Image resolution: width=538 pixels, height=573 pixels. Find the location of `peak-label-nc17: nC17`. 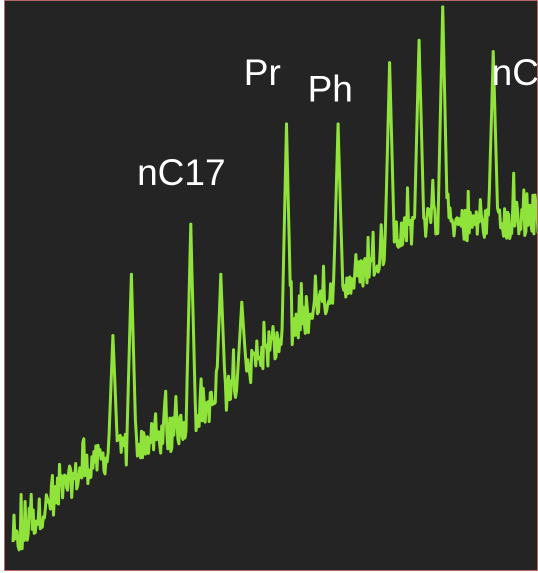

peak-label-nc17: nC17 is located at coordinates (181, 172).